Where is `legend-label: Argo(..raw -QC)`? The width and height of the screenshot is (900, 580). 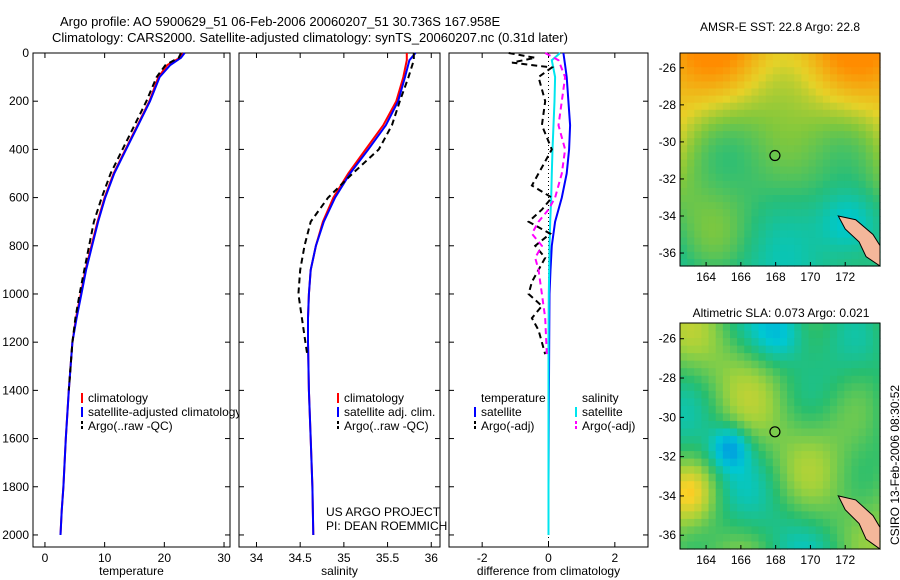
legend-label: Argo(..raw -QC) is located at coordinates (386, 426).